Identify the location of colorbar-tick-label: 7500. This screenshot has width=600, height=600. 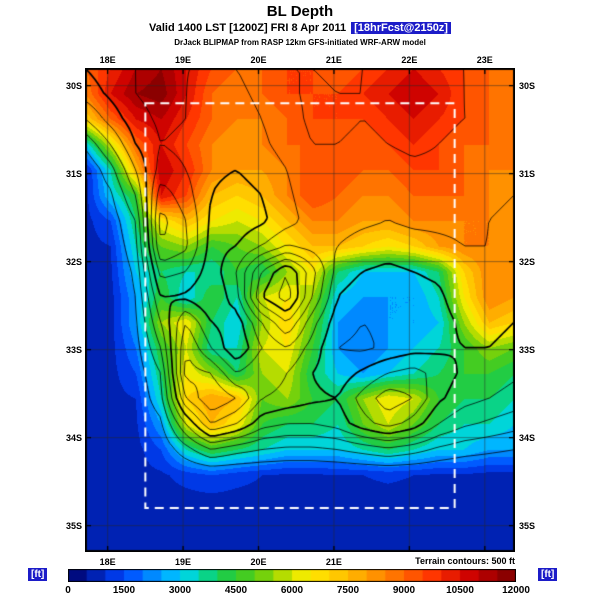
(348, 590).